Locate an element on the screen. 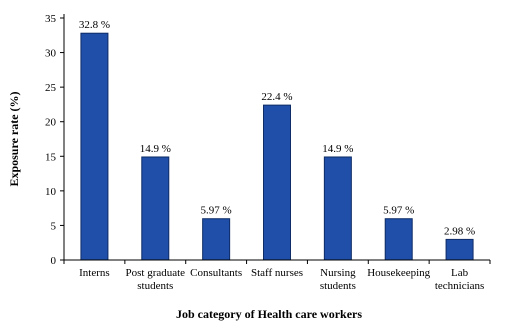  y-tick-label: 5 is located at coordinates (54, 226).